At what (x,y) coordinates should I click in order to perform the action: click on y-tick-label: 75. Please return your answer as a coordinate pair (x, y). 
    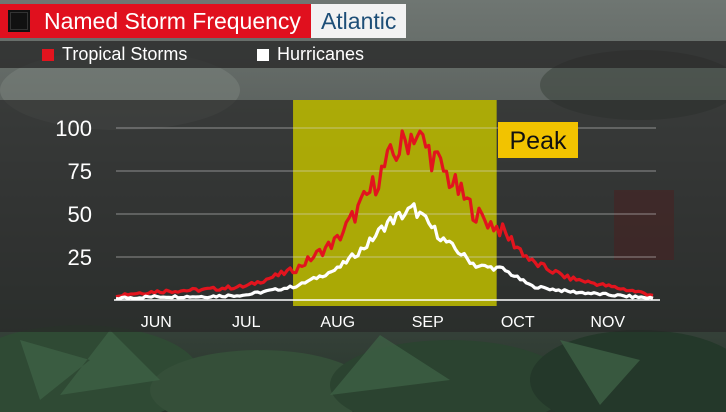
    Looking at the image, I should click on (80, 171).